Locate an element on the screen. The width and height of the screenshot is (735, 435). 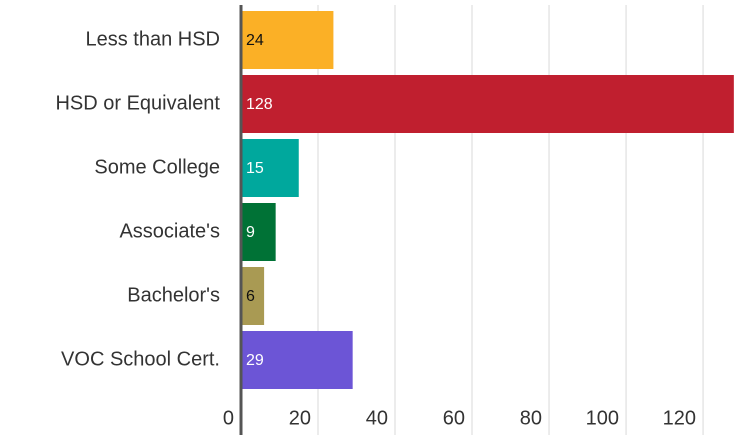
value-label: 24 is located at coordinates (255, 40).